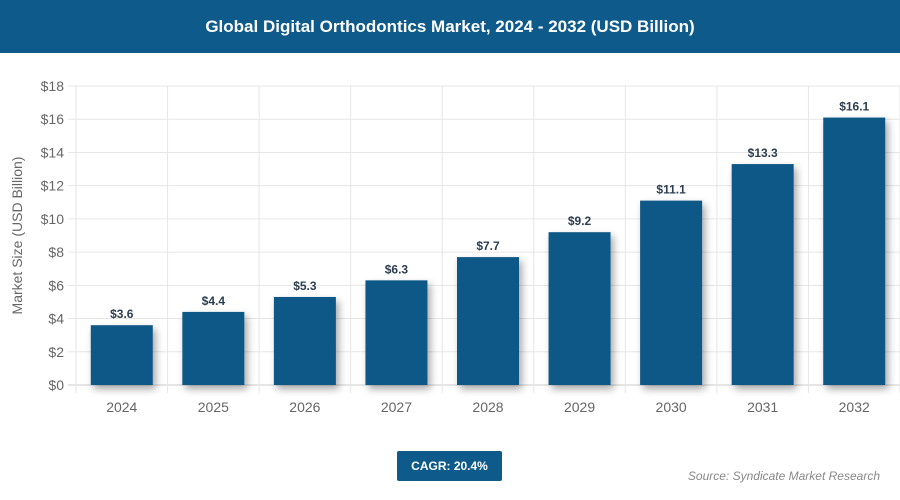 The width and height of the screenshot is (900, 500). I want to click on data-label: $5.3, so click(305, 286).